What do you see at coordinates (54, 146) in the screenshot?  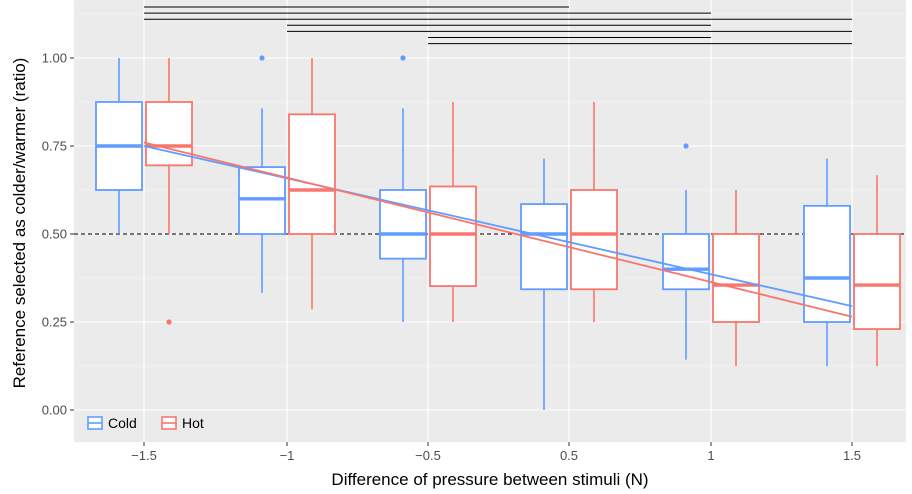 I see `y-tick-label: 0.75` at bounding box center [54, 146].